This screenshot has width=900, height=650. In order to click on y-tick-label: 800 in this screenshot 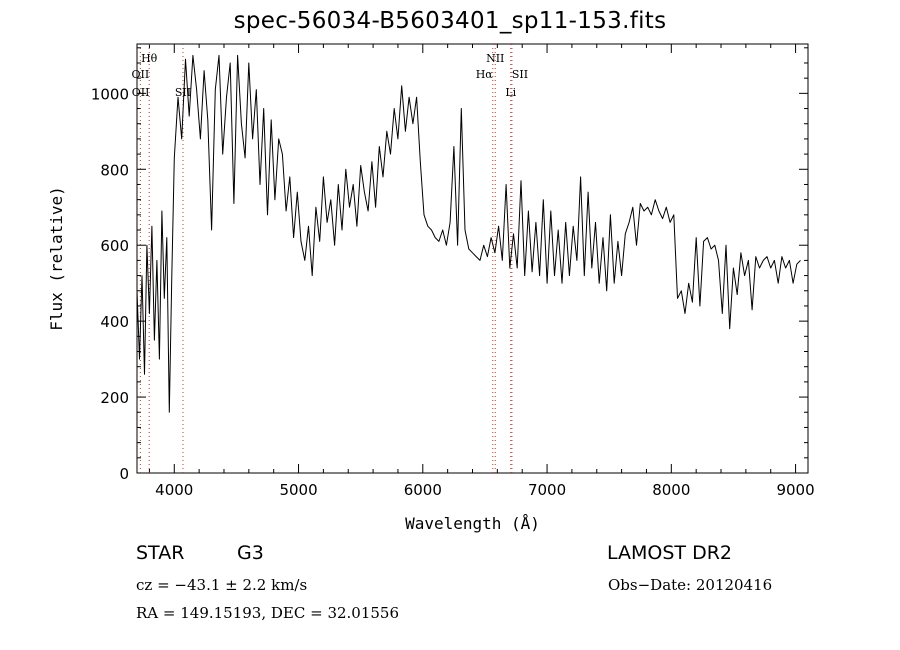, I will do `click(114, 170)`.